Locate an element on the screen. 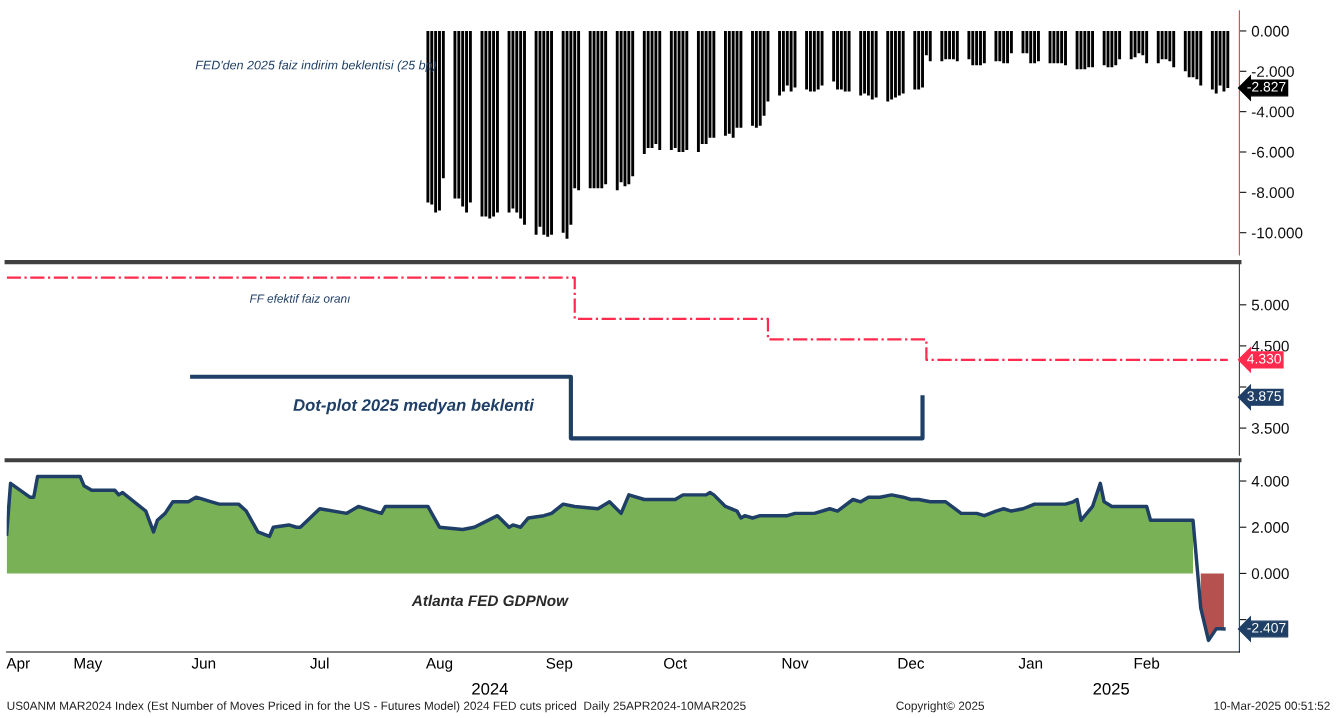 This screenshot has width=1337, height=718. x-tick-label: Oct is located at coordinates (675, 663).